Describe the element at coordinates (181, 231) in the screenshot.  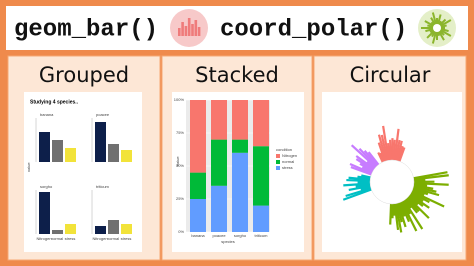
I see `y-tick-label: 0%` at that location.